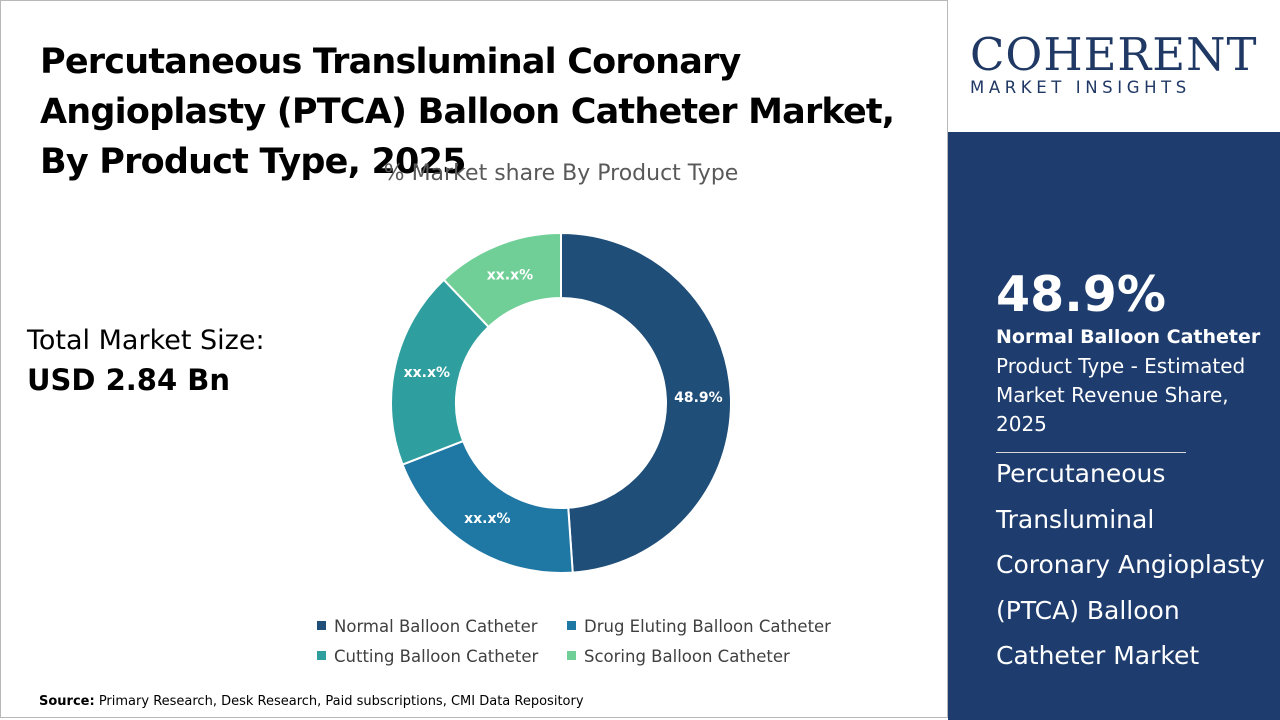 The height and width of the screenshot is (720, 1280). What do you see at coordinates (1114, 54) in the screenshot?
I see `logo-wordmark: COHERENT` at bounding box center [1114, 54].